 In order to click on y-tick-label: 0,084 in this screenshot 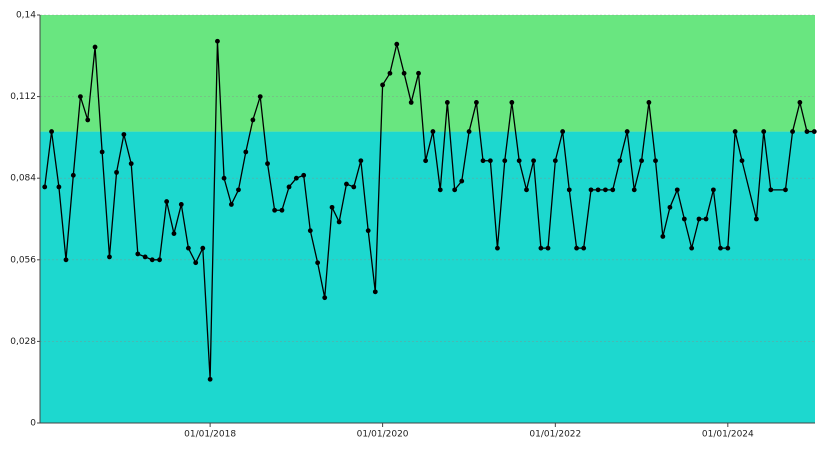, I will do `click(23, 179)`.